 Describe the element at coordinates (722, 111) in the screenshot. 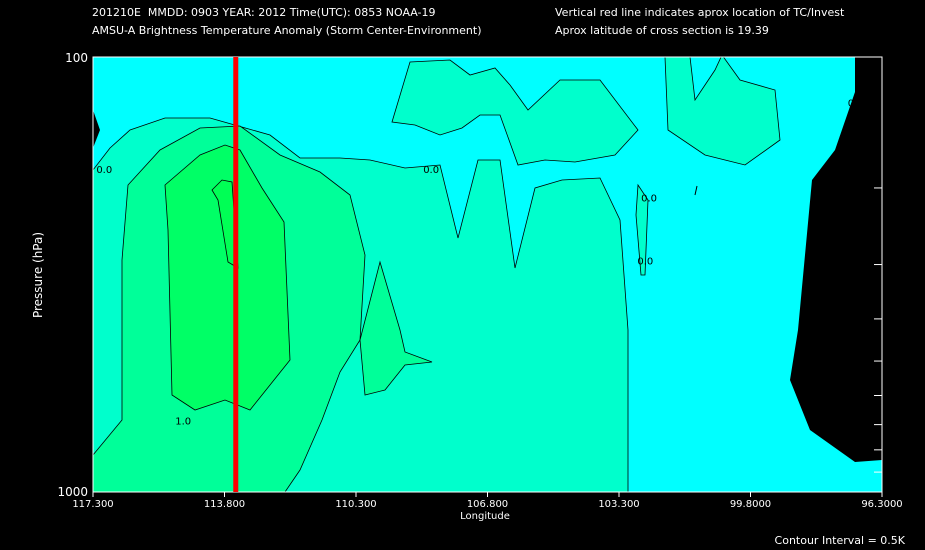

I see `island-zero-b` at that location.